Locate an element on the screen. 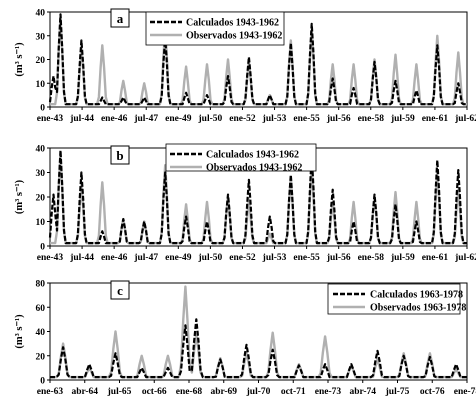 This screenshot has width=476, height=401. svg-text: c is located at coordinates (120, 290).